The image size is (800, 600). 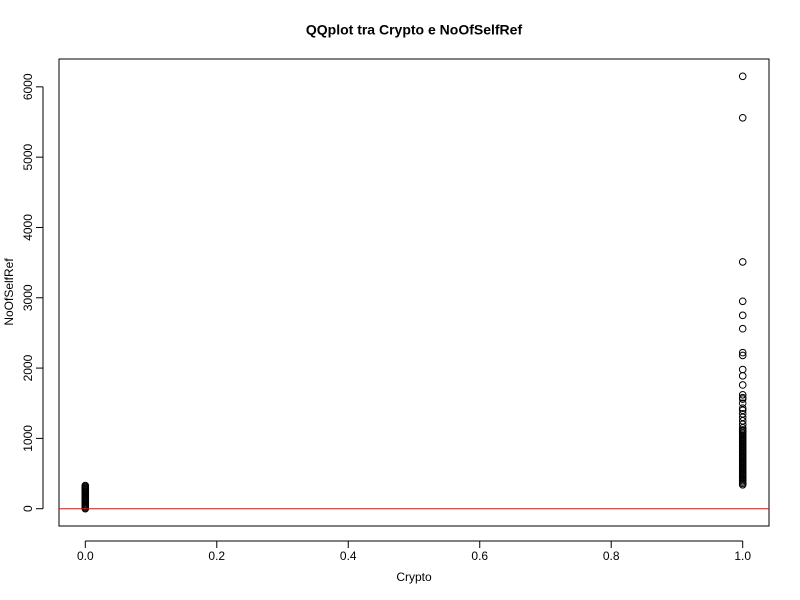 What do you see at coordinates (611, 556) in the screenshot?
I see `x-tick-label: 0.8` at bounding box center [611, 556].